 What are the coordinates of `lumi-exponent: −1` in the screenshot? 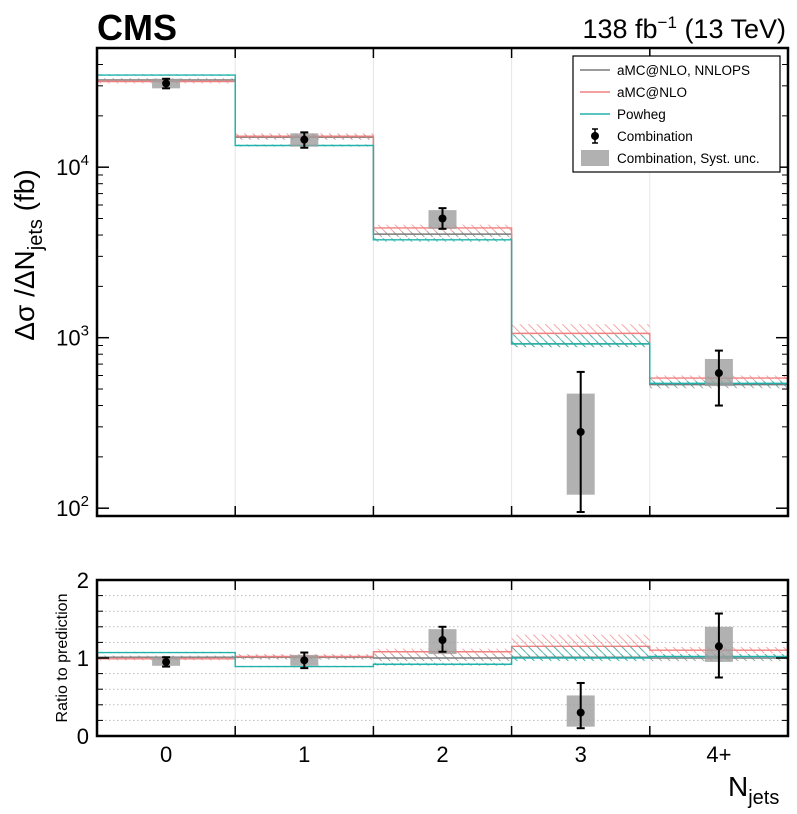 It's located at (667, 22).